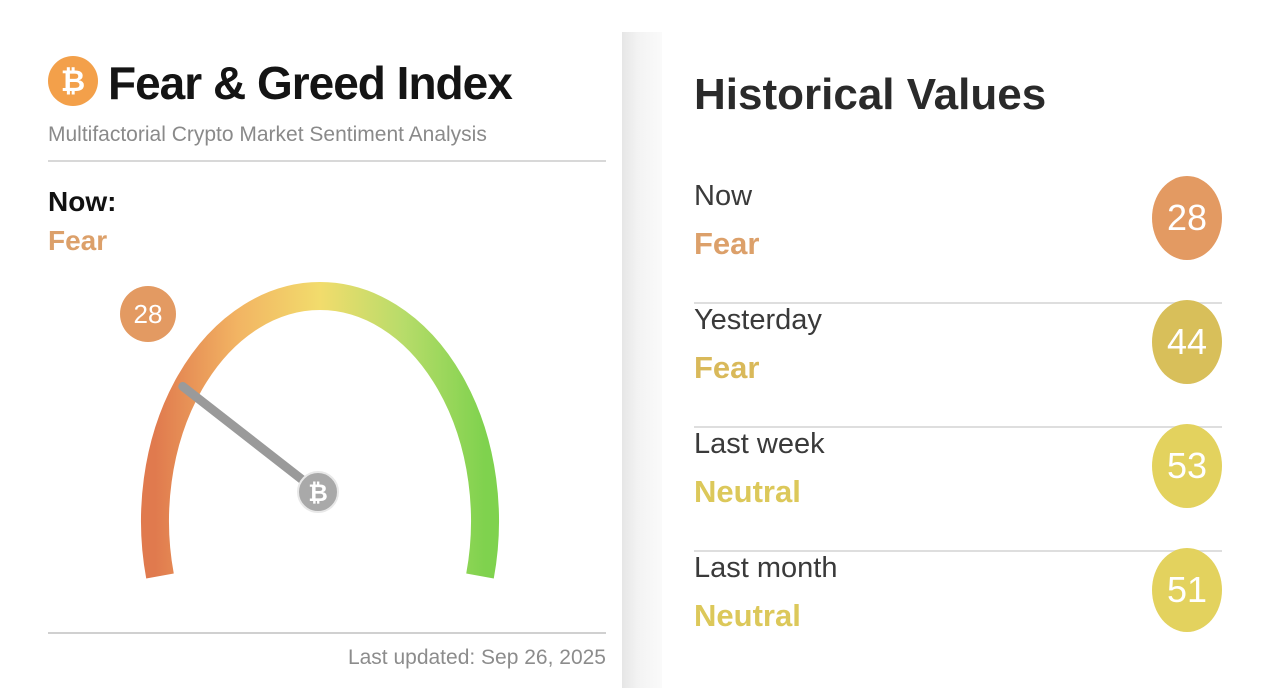  What do you see at coordinates (78, 240) in the screenshot?
I see `now-classification: Fear` at bounding box center [78, 240].